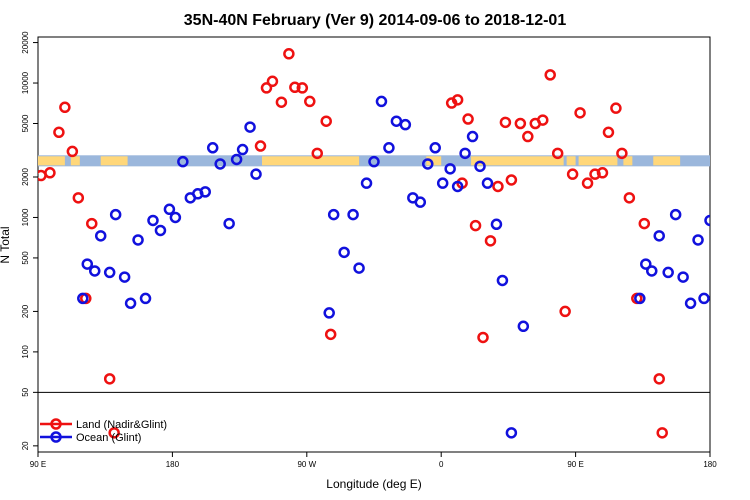  What do you see at coordinates (56, 424) in the screenshot?
I see `legend-marker-land` at bounding box center [56, 424].